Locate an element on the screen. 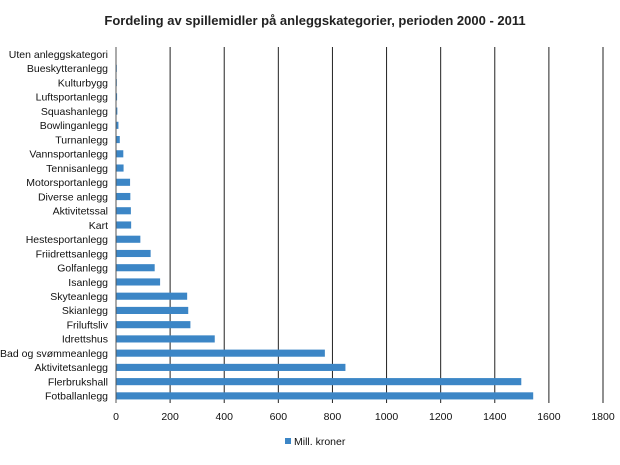 The width and height of the screenshot is (620, 465). category-label: Aktivitetssal is located at coordinates (80, 212).